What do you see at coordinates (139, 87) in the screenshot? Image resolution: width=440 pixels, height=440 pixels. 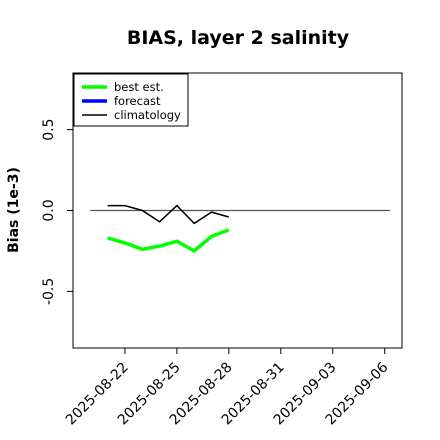 I see `legend-label-best-est: best est.` at bounding box center [139, 87].